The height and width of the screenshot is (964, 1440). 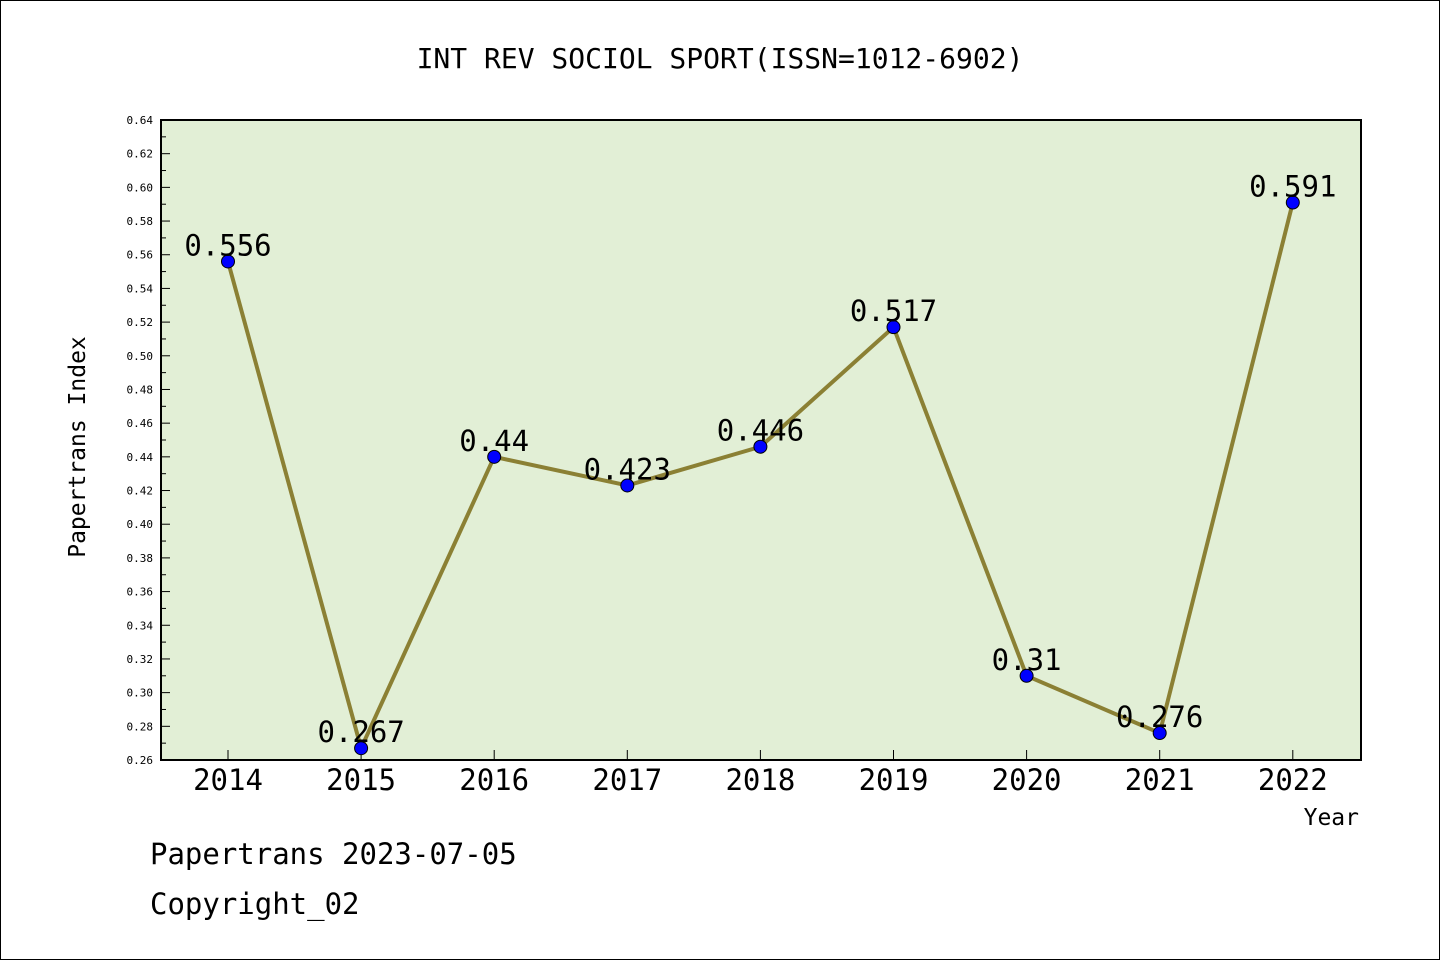 What do you see at coordinates (140, 524) in the screenshot?
I see `y-tick-label: 0.40` at bounding box center [140, 524].